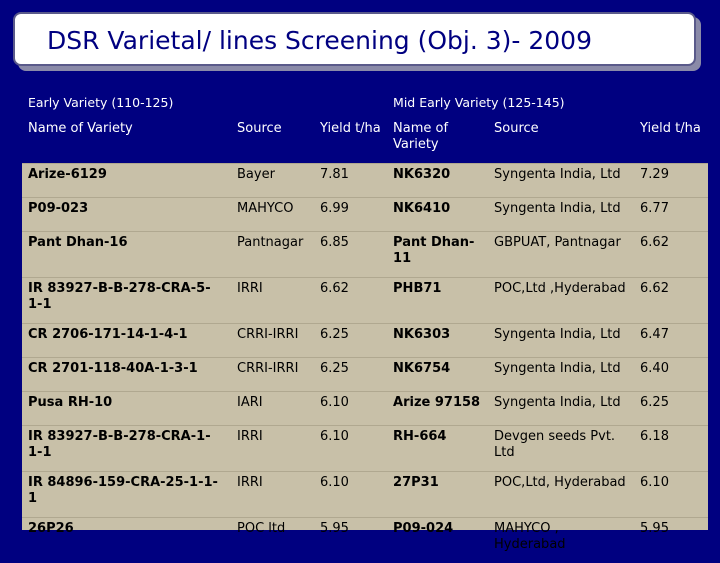 The image size is (720, 563). What do you see at coordinates (437, 181) in the screenshot?
I see `mid-variety-name: NK6320` at bounding box center [437, 181].